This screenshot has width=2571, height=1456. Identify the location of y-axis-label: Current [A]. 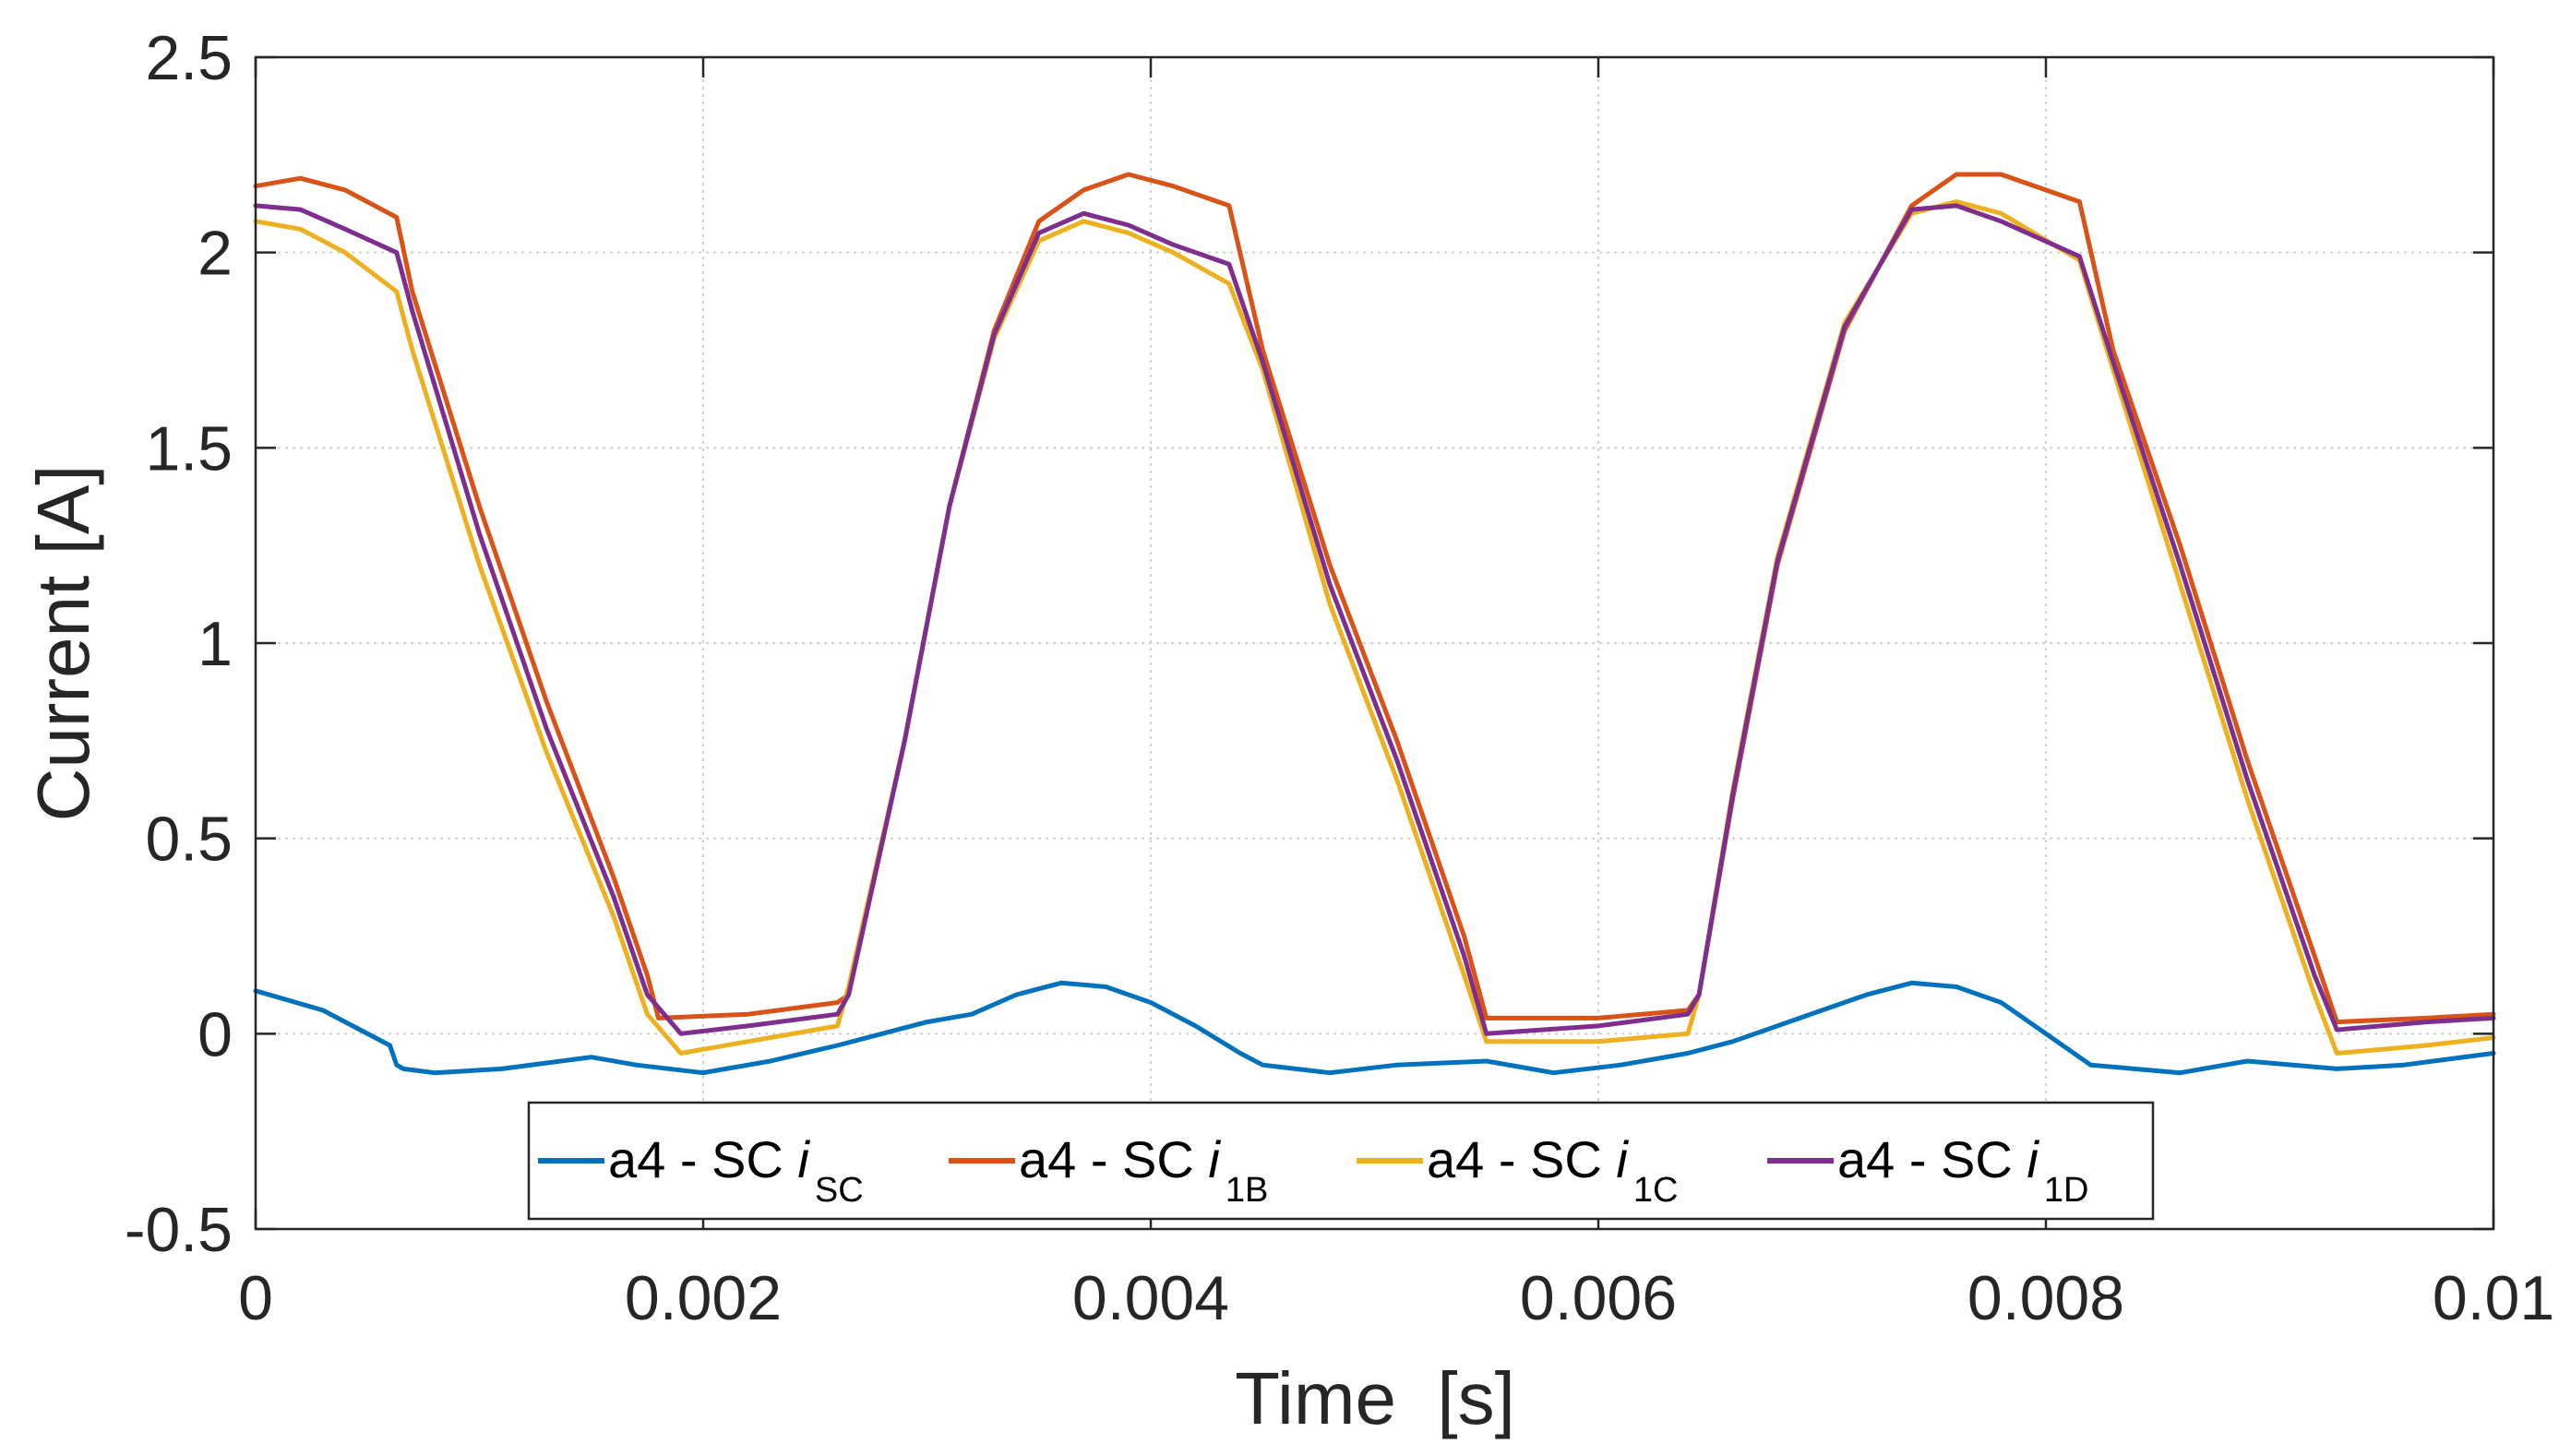
(63, 643).